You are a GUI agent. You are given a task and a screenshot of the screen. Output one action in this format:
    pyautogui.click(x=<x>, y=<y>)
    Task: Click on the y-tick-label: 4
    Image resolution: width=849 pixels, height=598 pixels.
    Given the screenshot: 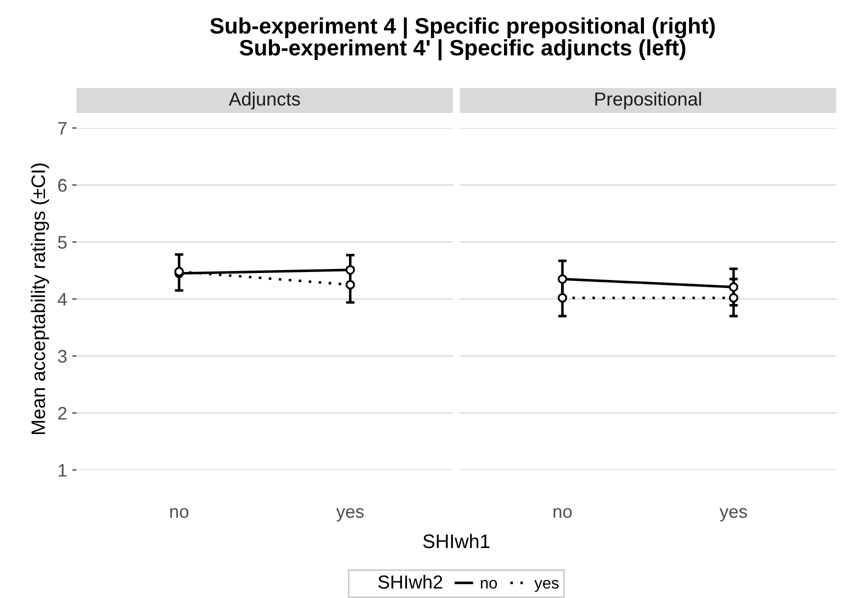 What is the action you would take?
    pyautogui.click(x=62, y=299)
    